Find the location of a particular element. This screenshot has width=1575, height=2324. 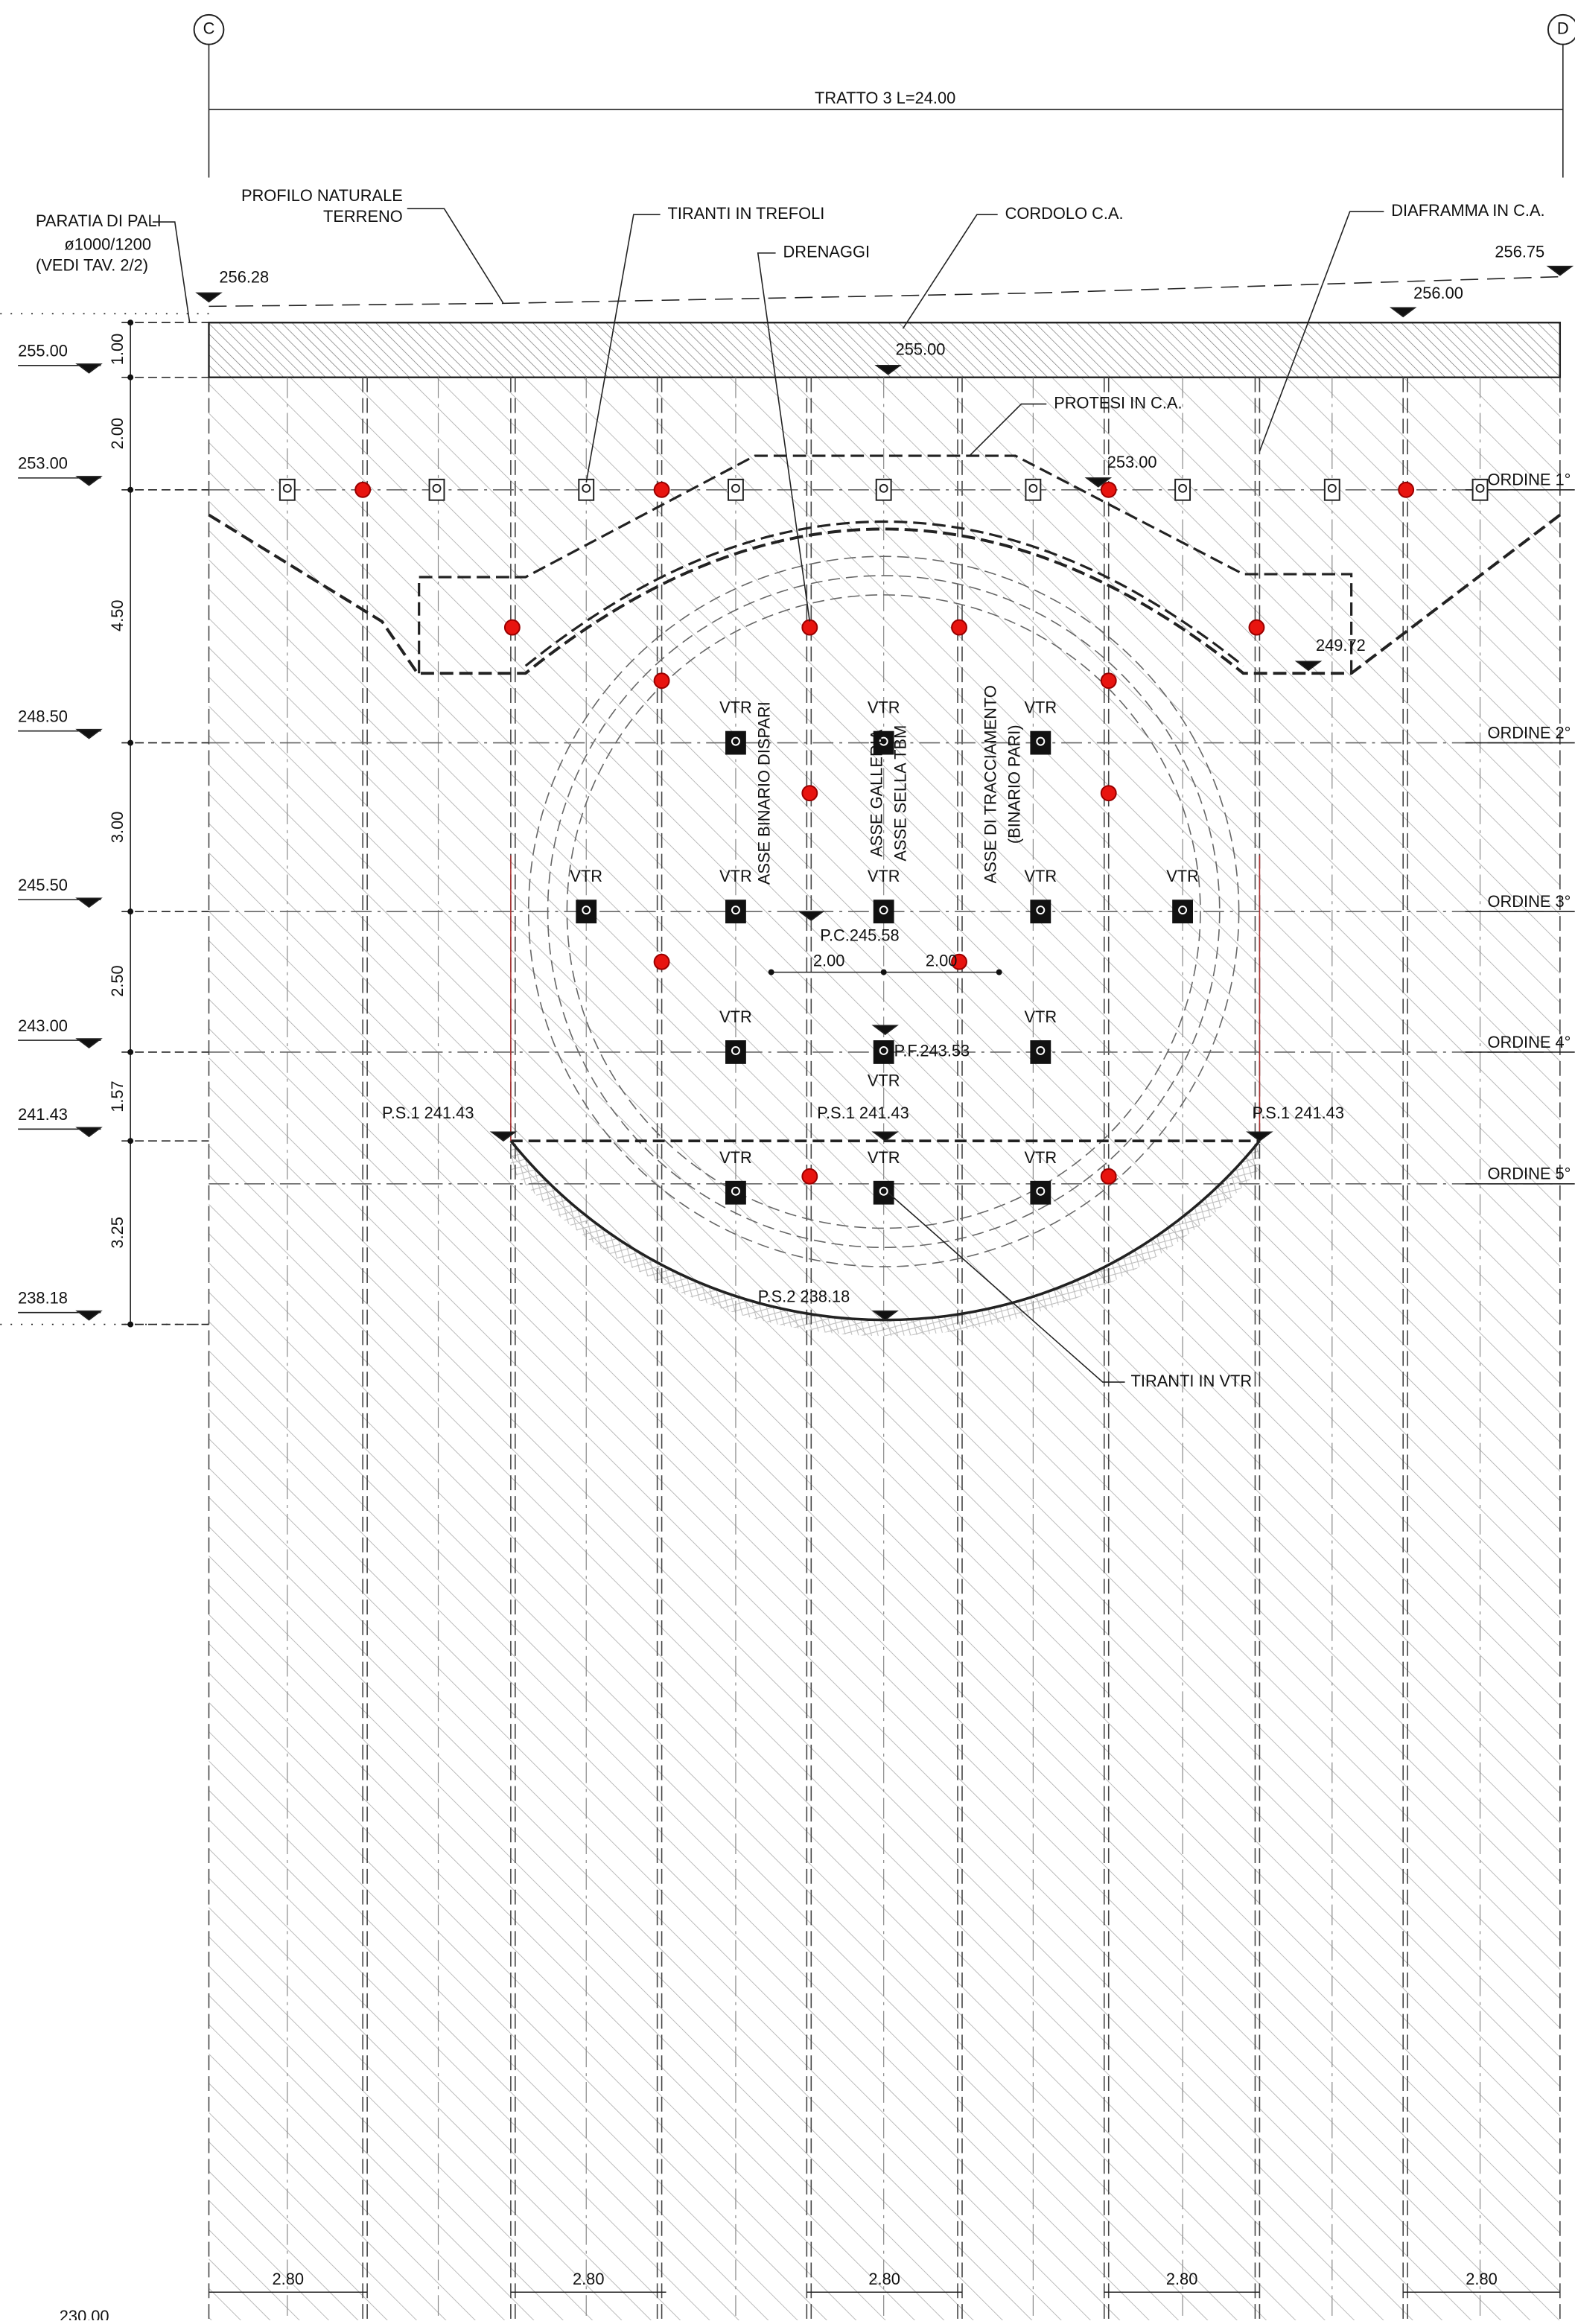

label: CORDOLO C.A. is located at coordinates (1064, 213).